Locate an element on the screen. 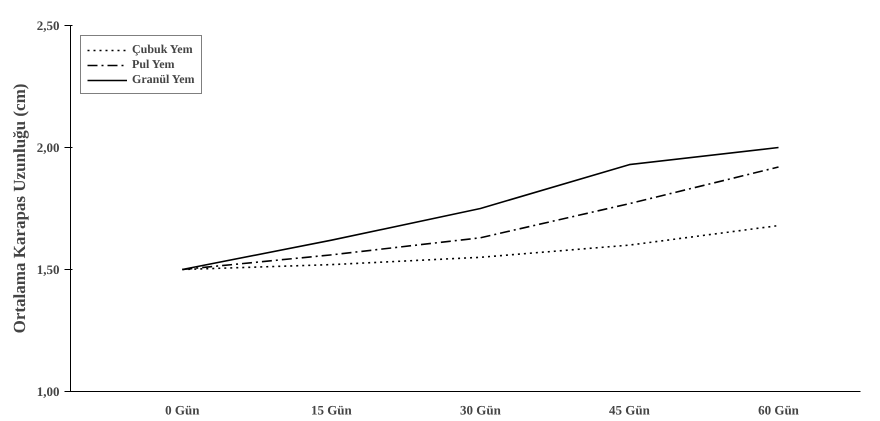 Image resolution: width=880 pixels, height=421 pixels. x-tick-label: 0 Gün is located at coordinates (182, 410).